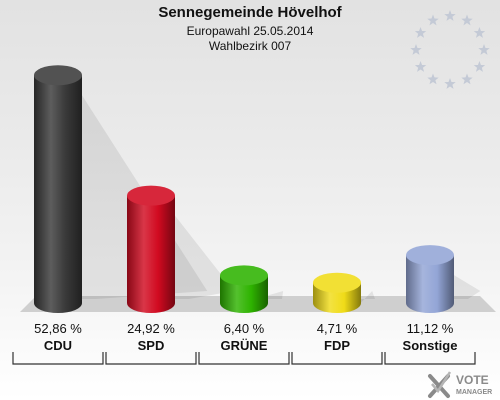  I want to click on bar-top-sonstige, so click(430, 255).